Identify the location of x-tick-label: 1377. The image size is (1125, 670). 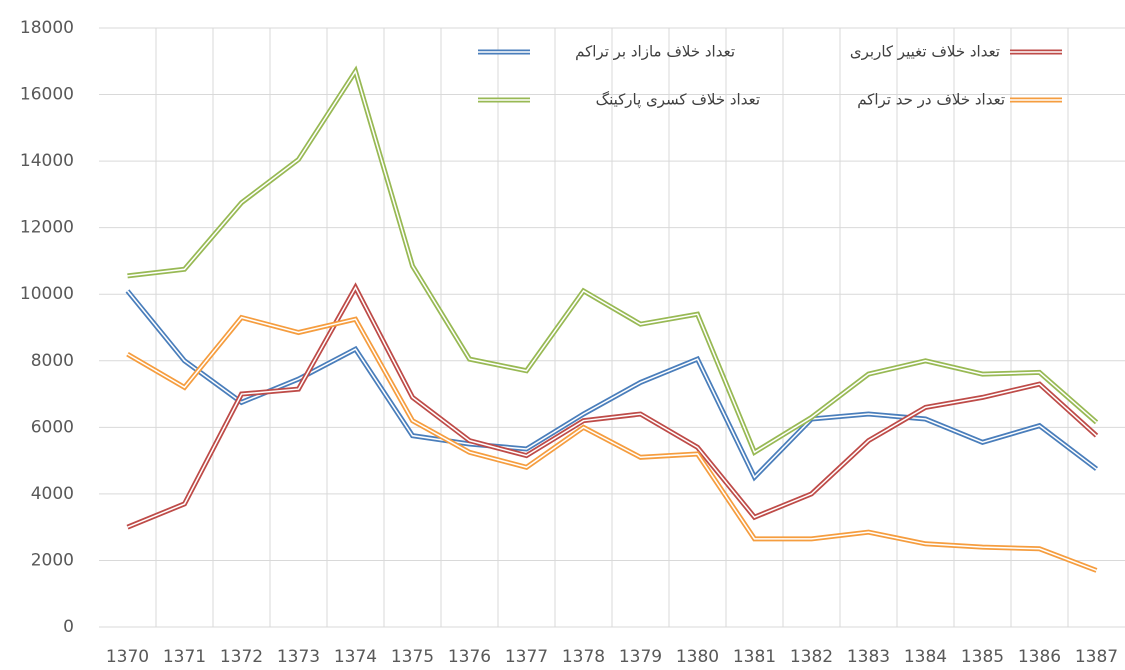
(526, 657).